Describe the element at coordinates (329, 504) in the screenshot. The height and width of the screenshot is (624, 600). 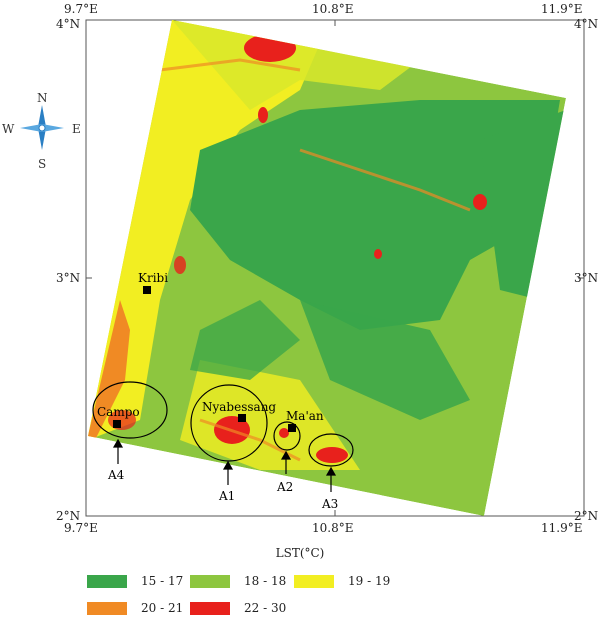
I see `area-label-a3: A3` at that location.